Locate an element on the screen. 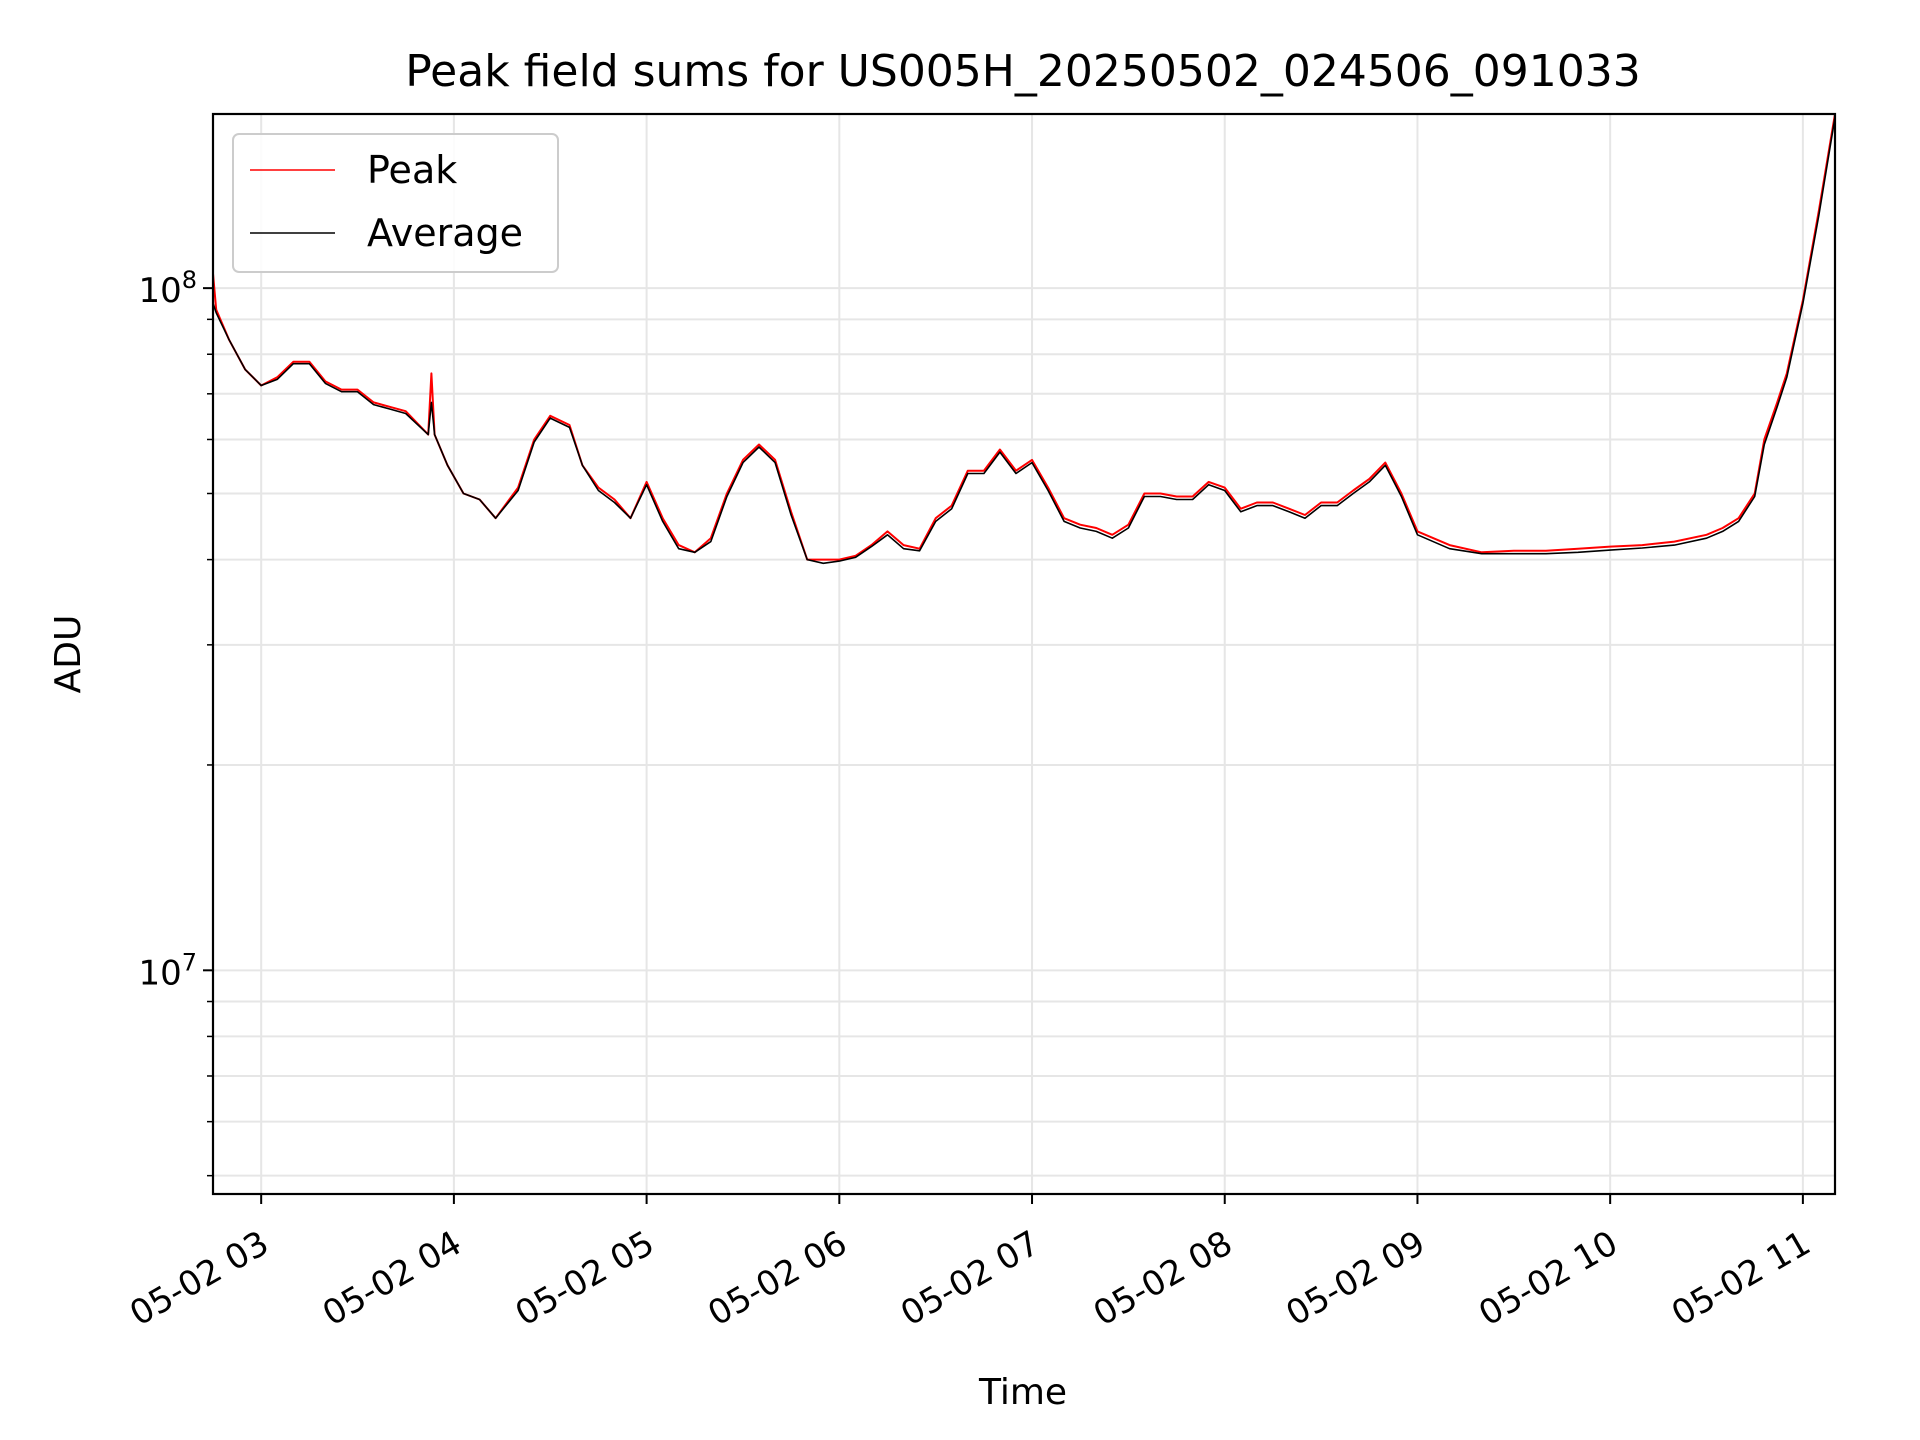 This screenshot has width=1920, height=1440. legend-box is located at coordinates (395, 203).